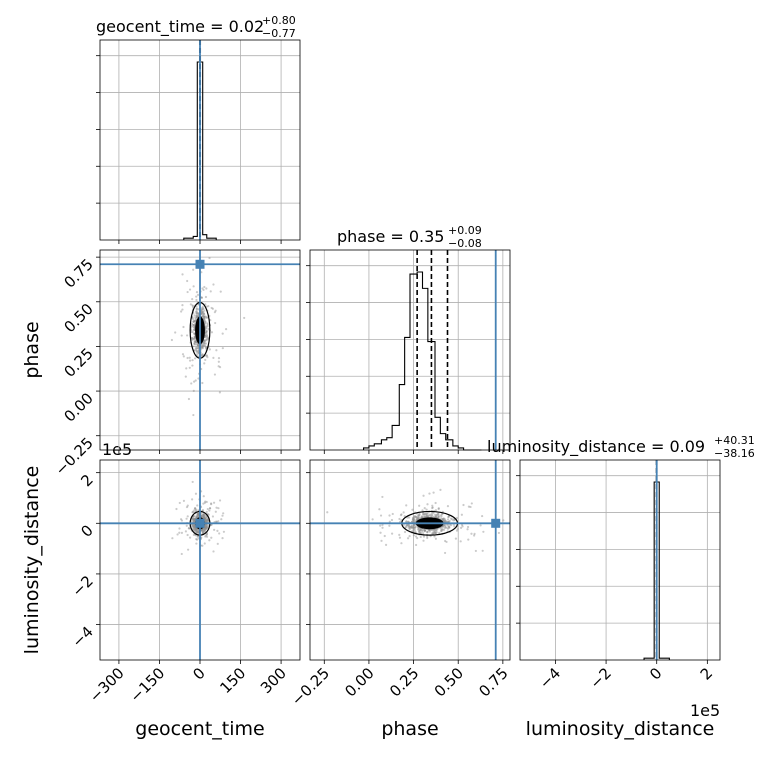 This screenshot has width=760, height=760. Describe the element at coordinates (404, 682) in the screenshot. I see `tick-label-x: 0.25` at that location.